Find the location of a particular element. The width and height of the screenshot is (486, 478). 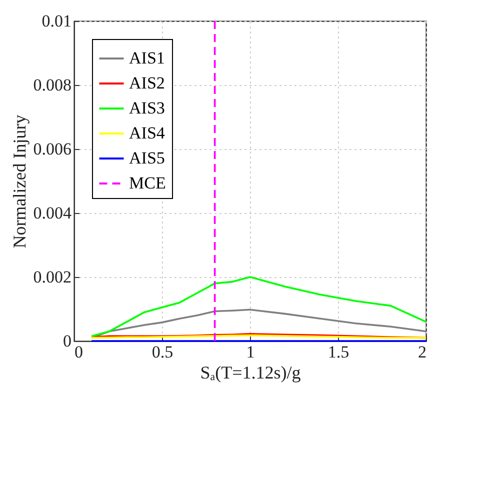

x-tick-label: 0.5 is located at coordinates (163, 352).